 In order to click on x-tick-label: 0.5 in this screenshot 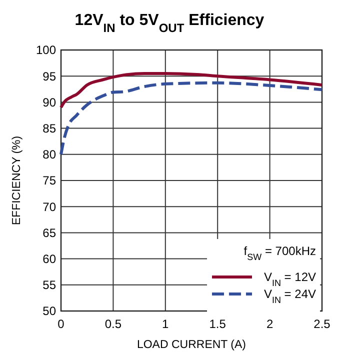, I will do `click(113, 324)`.